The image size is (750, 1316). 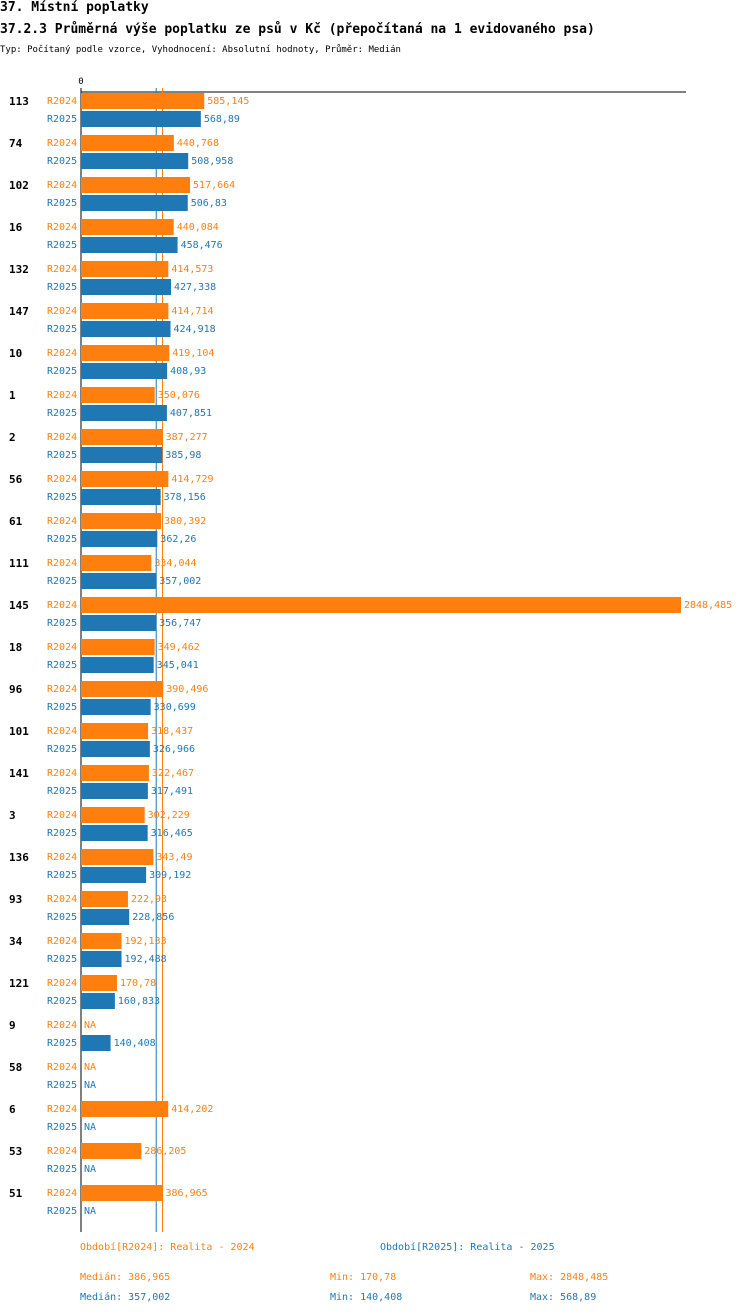 What do you see at coordinates (170, 875) in the screenshot?
I see `data-label: 309,192` at bounding box center [170, 875].